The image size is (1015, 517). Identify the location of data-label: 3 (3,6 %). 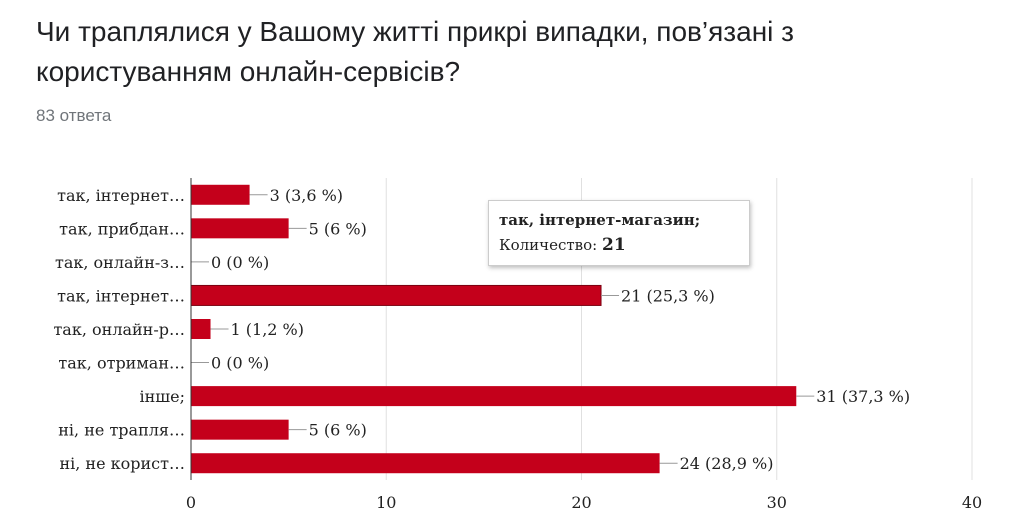
(306, 195).